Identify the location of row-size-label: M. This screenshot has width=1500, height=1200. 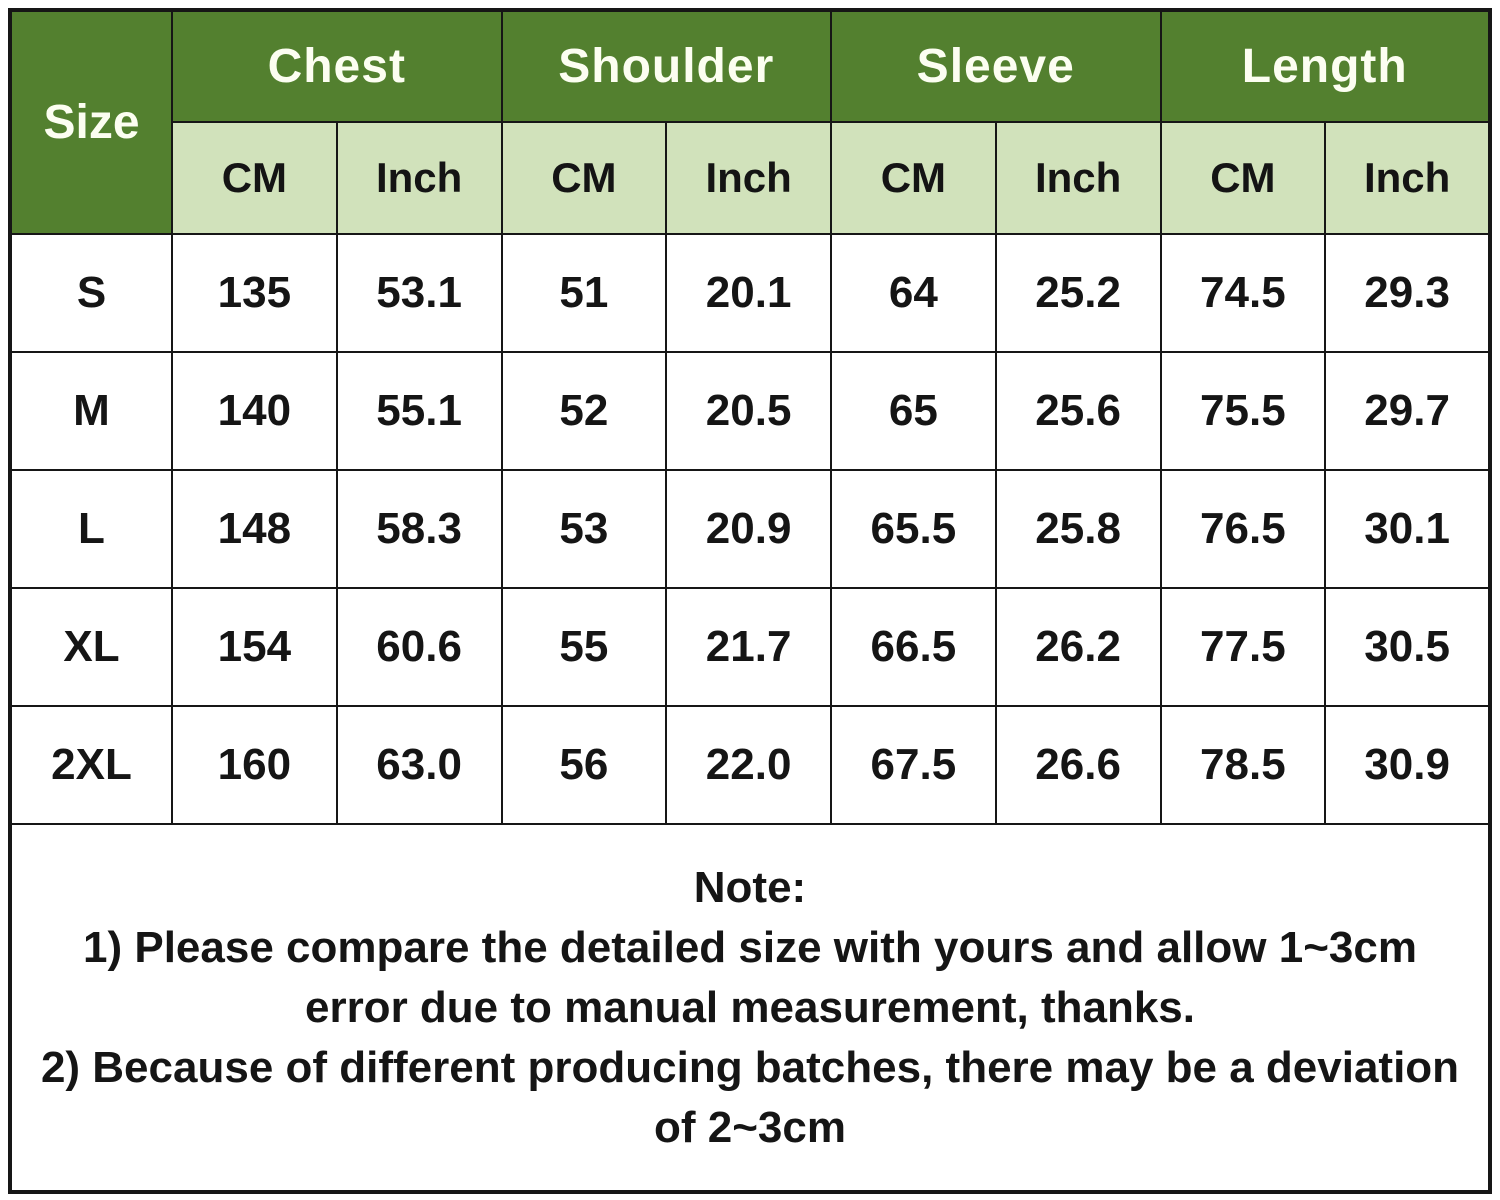
(91, 411).